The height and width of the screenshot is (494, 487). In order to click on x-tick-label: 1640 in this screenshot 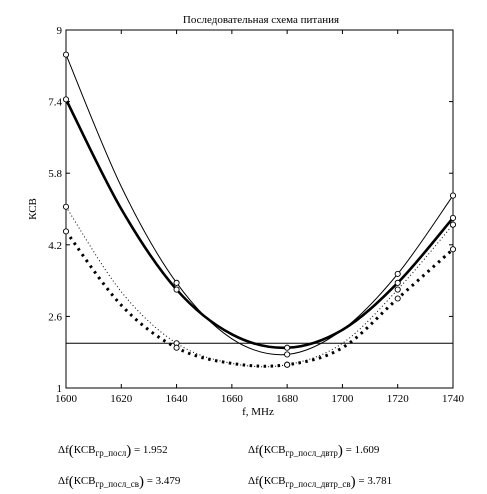, I will do `click(177, 399)`.